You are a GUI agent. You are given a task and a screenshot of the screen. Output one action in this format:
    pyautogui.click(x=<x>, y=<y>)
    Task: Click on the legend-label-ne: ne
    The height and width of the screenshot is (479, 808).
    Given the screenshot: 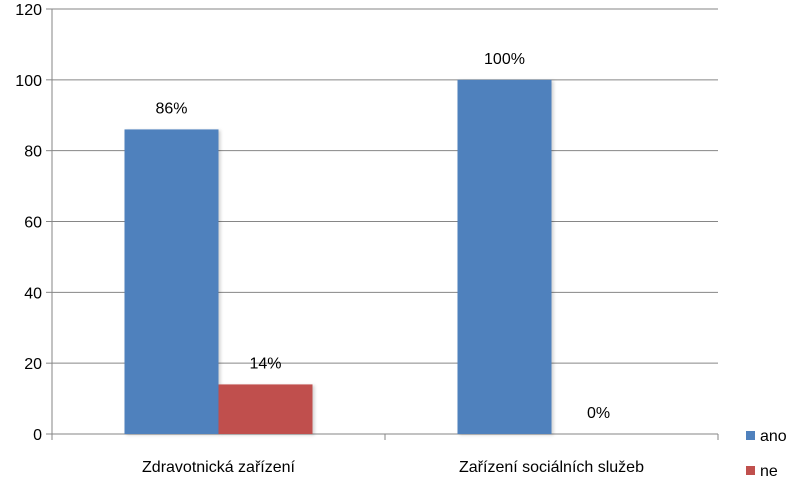 What is the action you would take?
    pyautogui.click(x=769, y=471)
    